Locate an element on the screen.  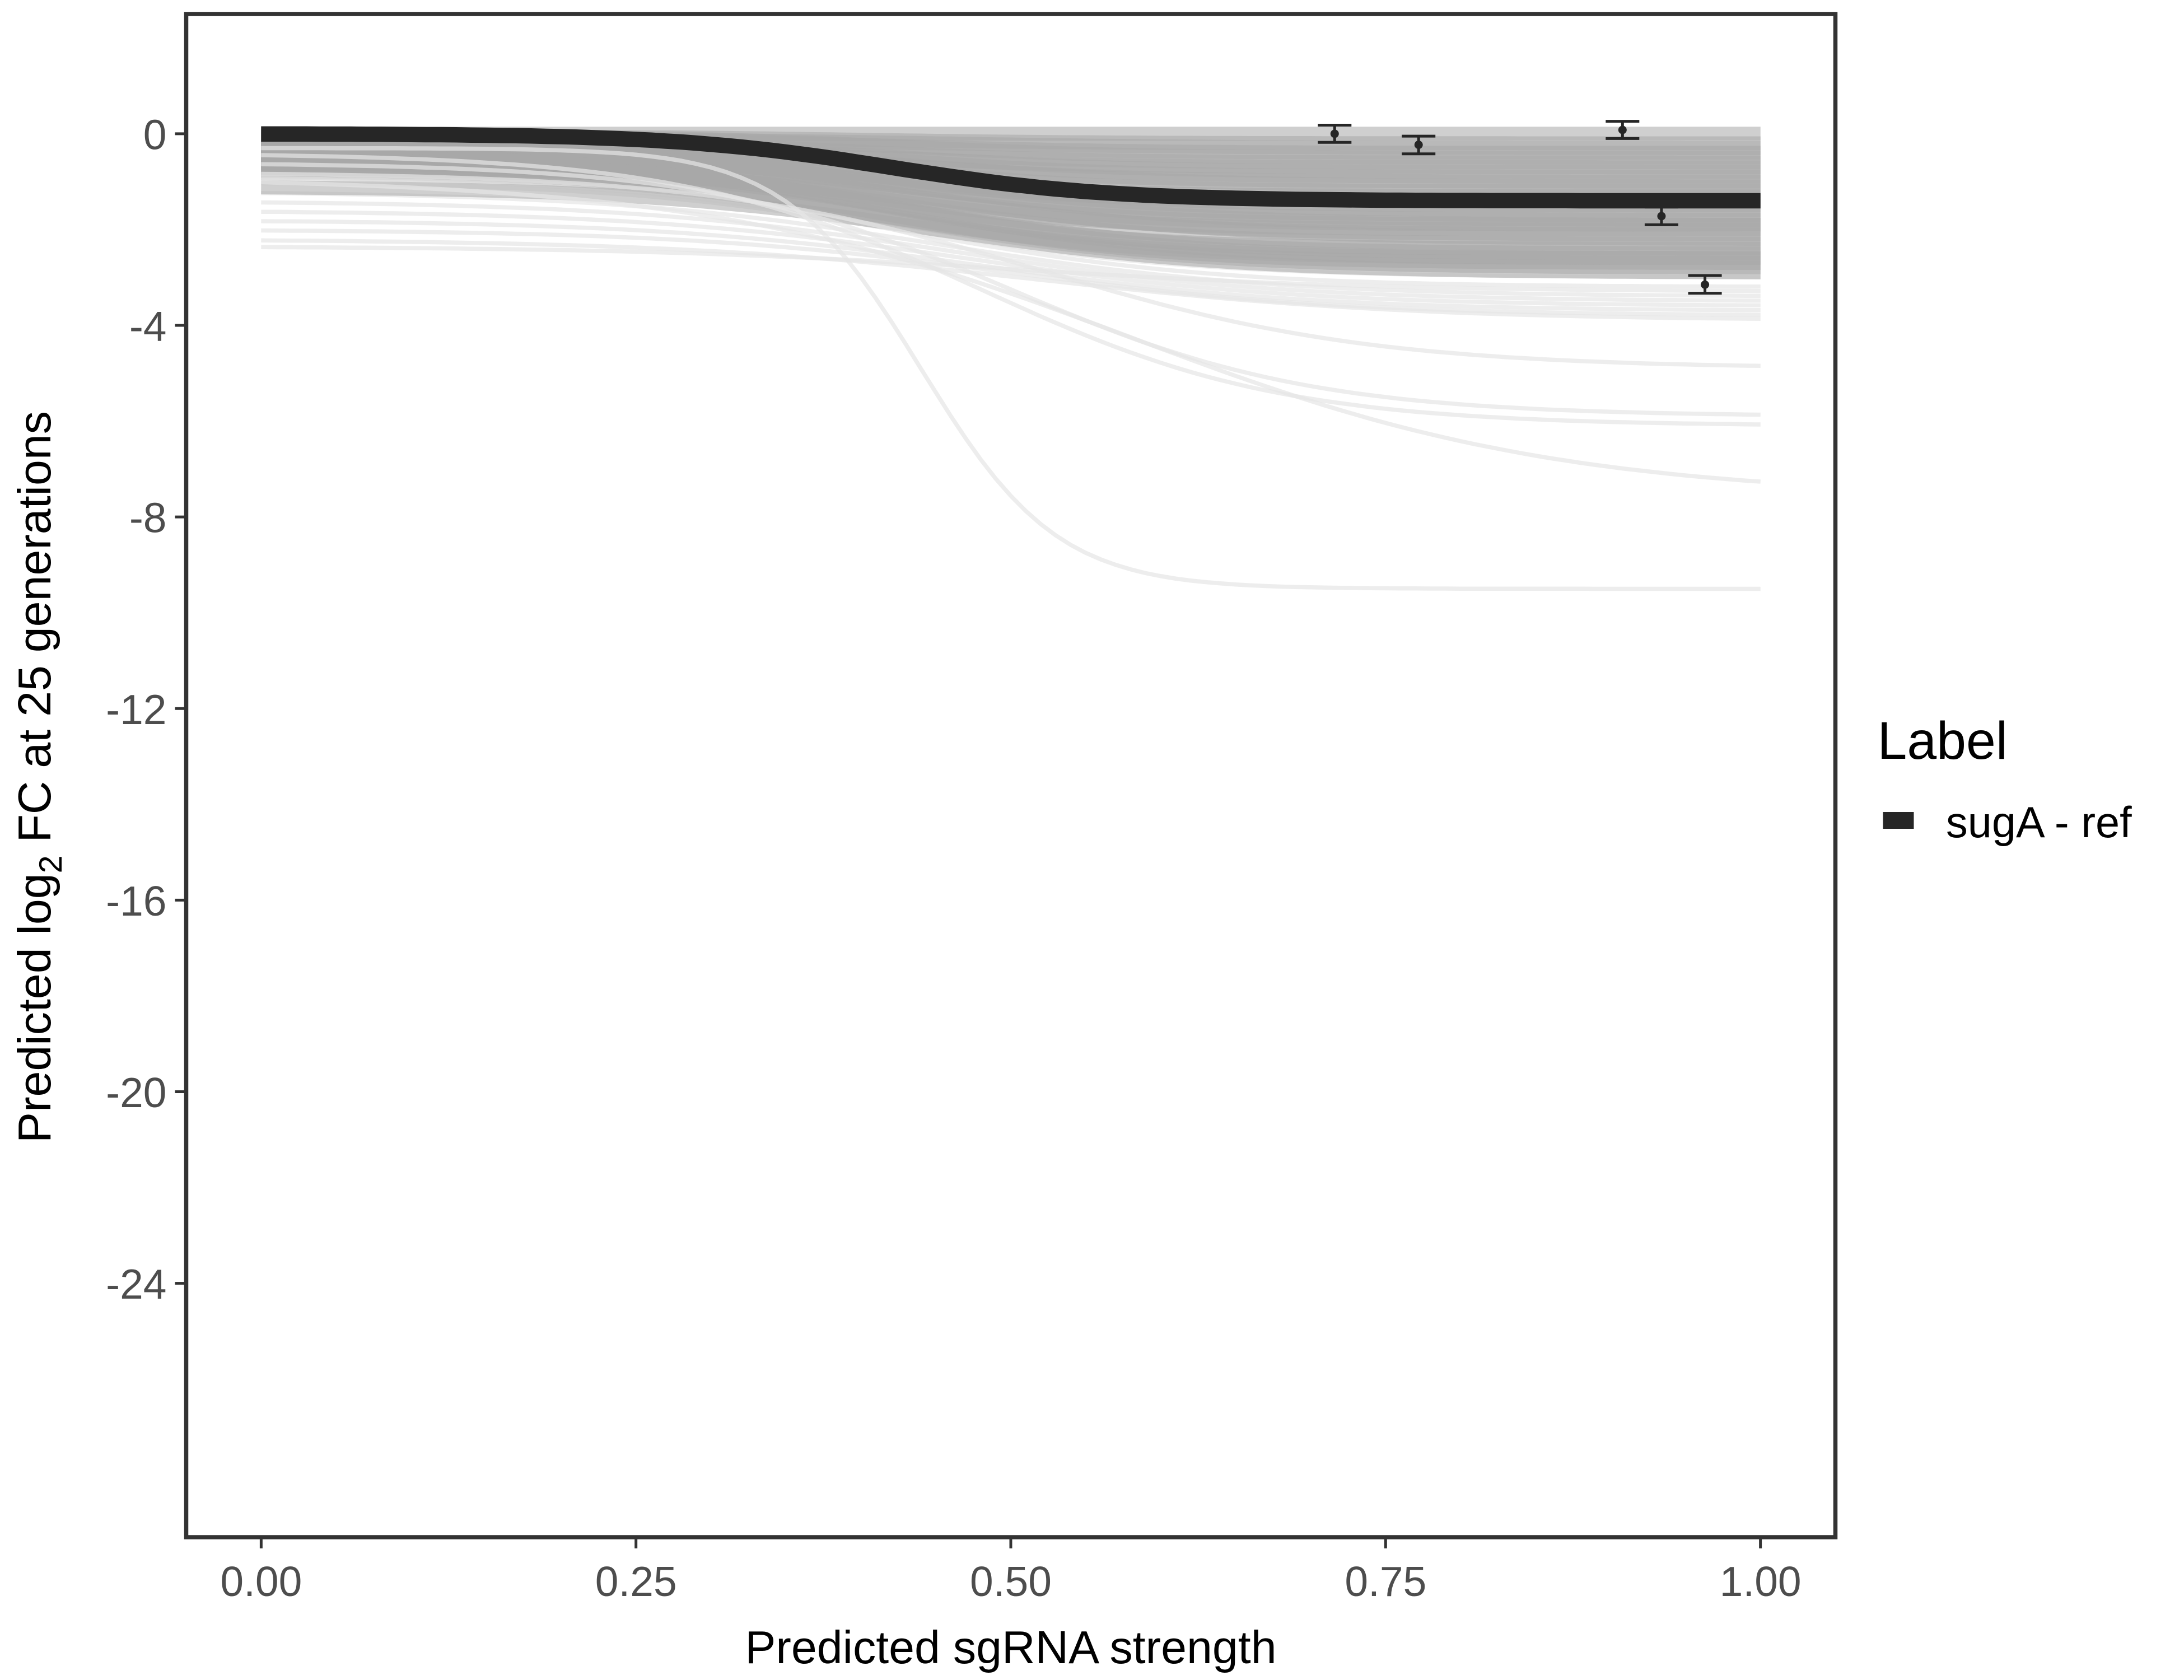
data-points is located at coordinates (1520, 208).